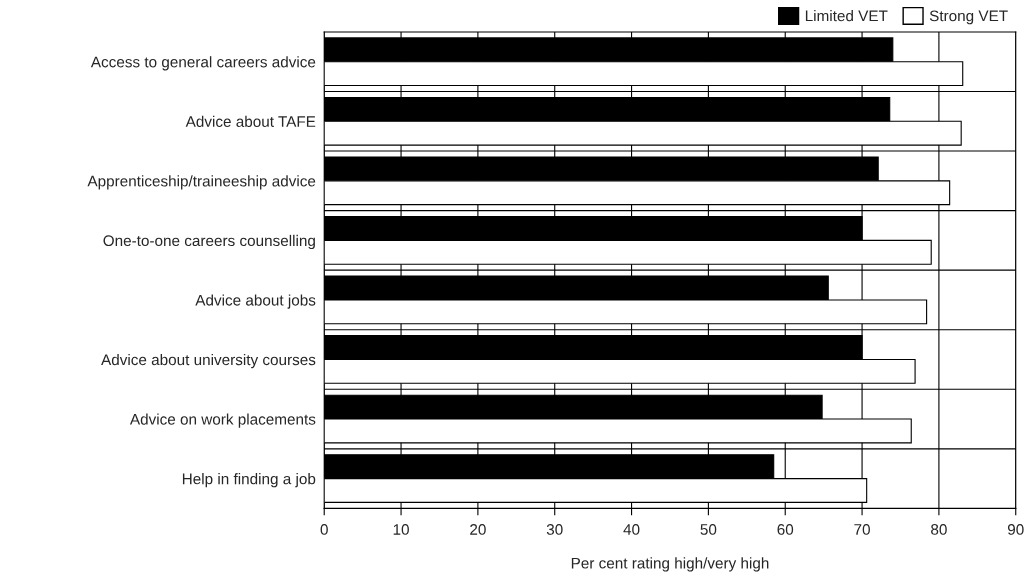  What do you see at coordinates (250, 121) in the screenshot?
I see `y-tick-label: Advice about TAFE` at bounding box center [250, 121].